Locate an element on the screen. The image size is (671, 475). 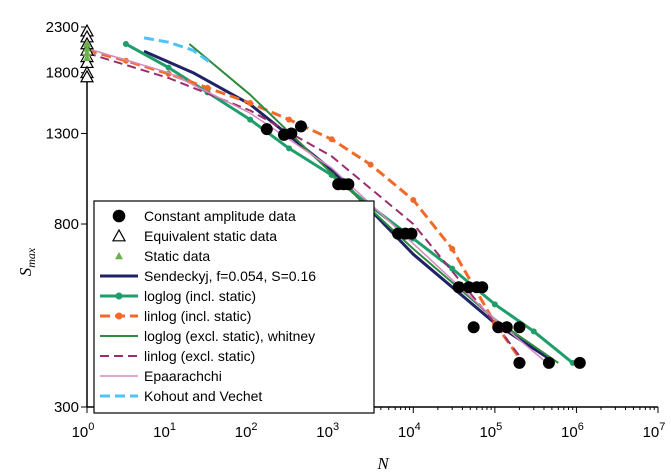
y-tick-label: 800 is located at coordinates (66, 224).